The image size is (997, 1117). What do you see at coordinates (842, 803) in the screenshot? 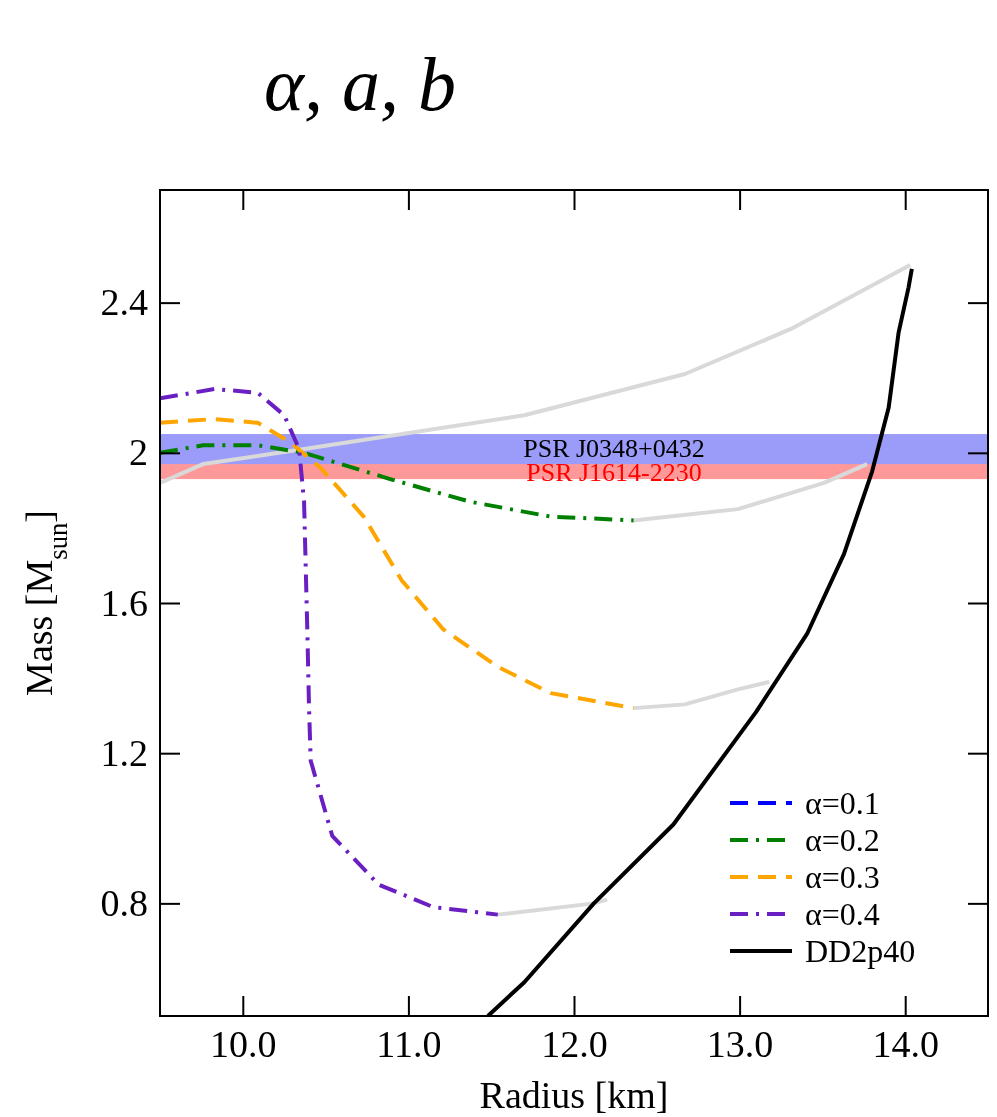
I see `legend-label: α=0.1` at bounding box center [842, 803].